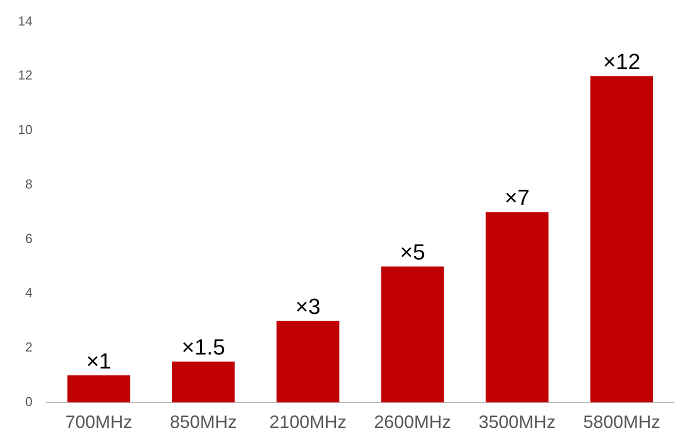 This screenshot has height=444, width=684. Describe the element at coordinates (25, 75) in the screenshot. I see `y-tick-label: 12` at that location.